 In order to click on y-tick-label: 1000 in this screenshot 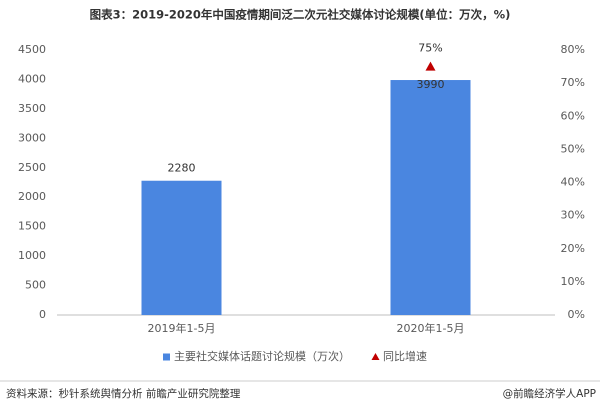, I will do `click(32, 255)`.